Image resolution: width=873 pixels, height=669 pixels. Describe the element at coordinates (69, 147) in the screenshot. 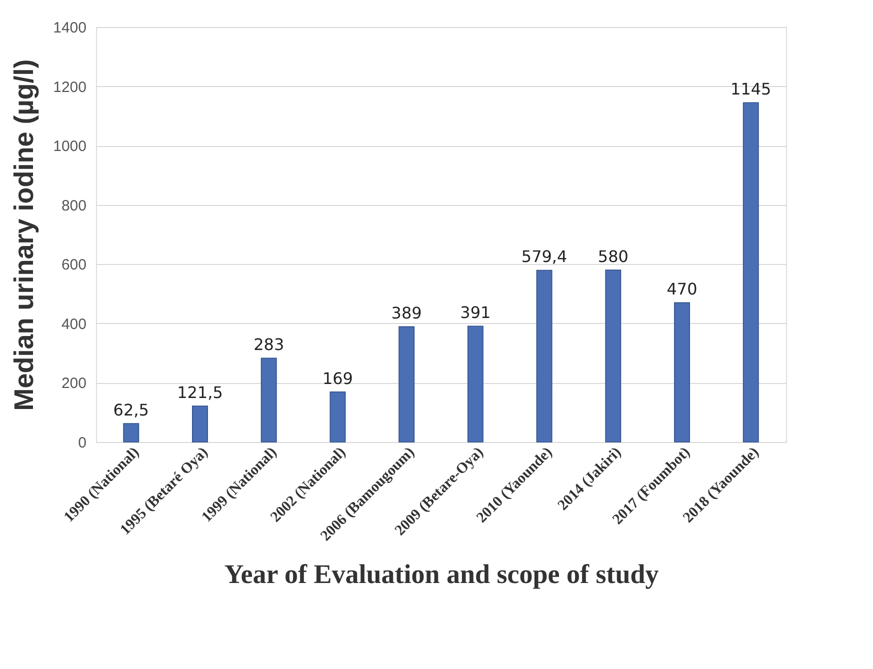

I see `y-tick-label: 1000` at that location.